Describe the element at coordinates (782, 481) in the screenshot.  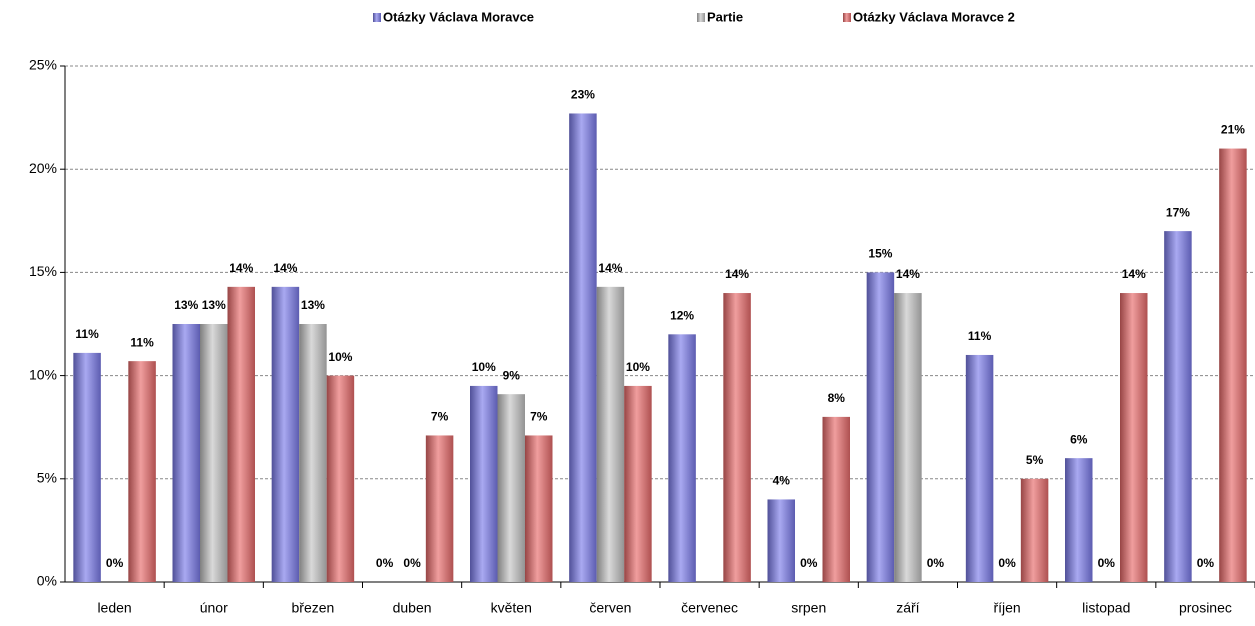
I see `data-label: 4%` at that location.